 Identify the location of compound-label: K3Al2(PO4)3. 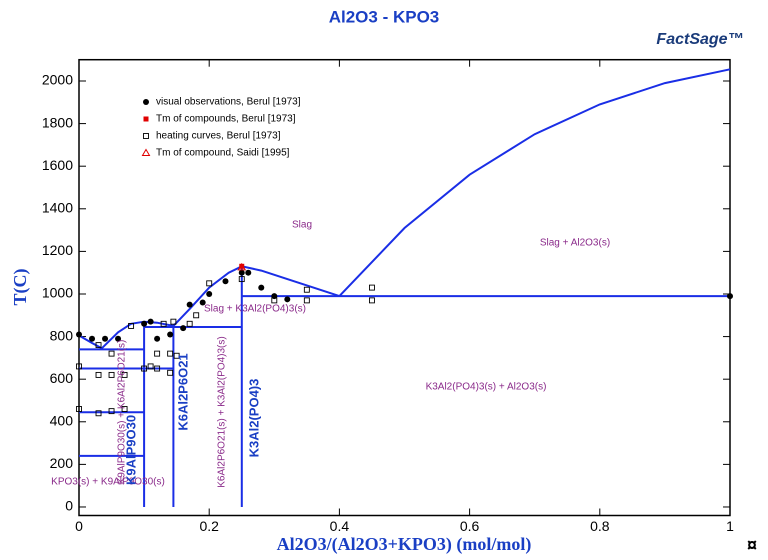
(253, 418).